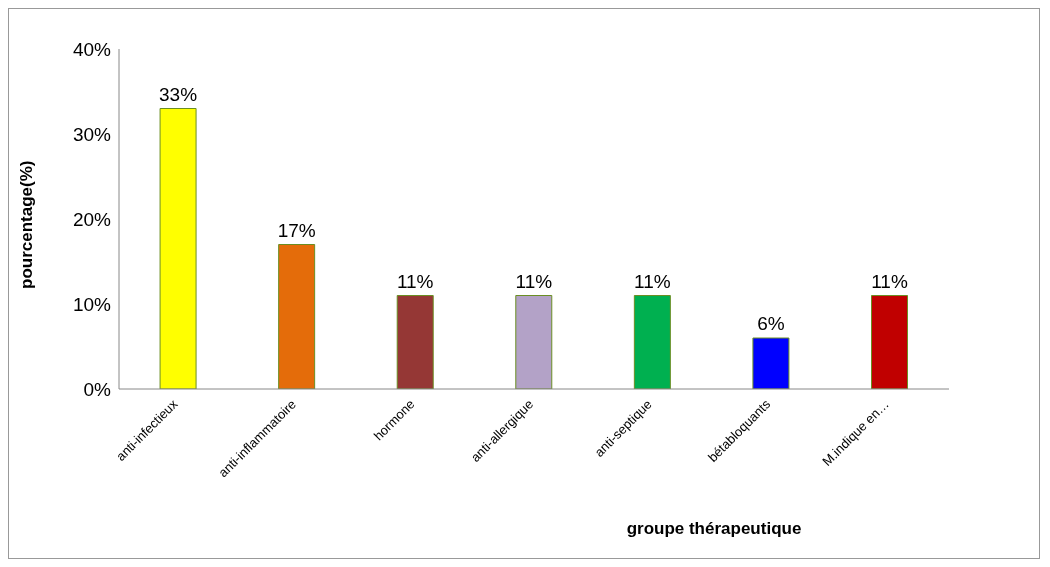 The image size is (1050, 567). What do you see at coordinates (97, 389) in the screenshot?
I see `y-tick-label: 0%` at bounding box center [97, 389].